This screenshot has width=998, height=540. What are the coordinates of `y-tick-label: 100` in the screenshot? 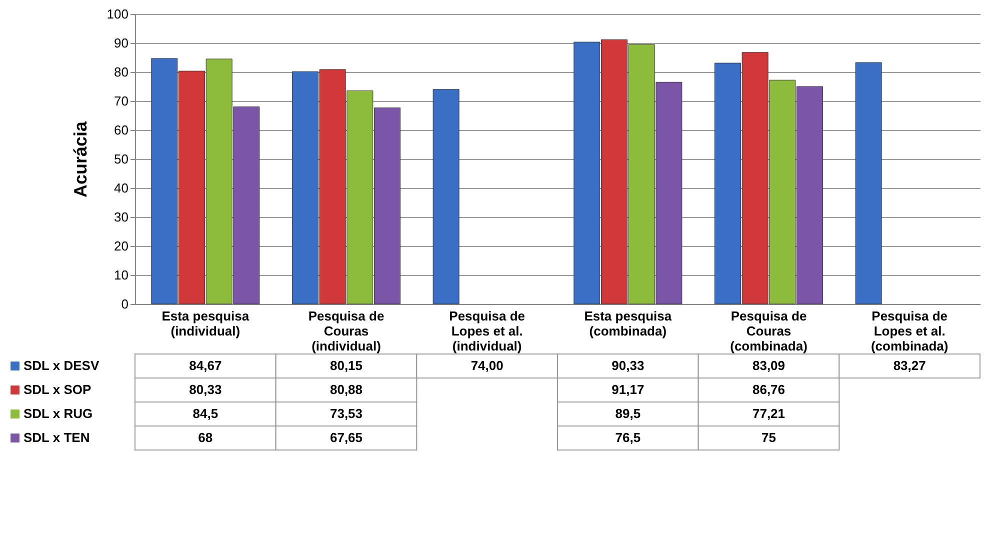 It's located at (117, 14).